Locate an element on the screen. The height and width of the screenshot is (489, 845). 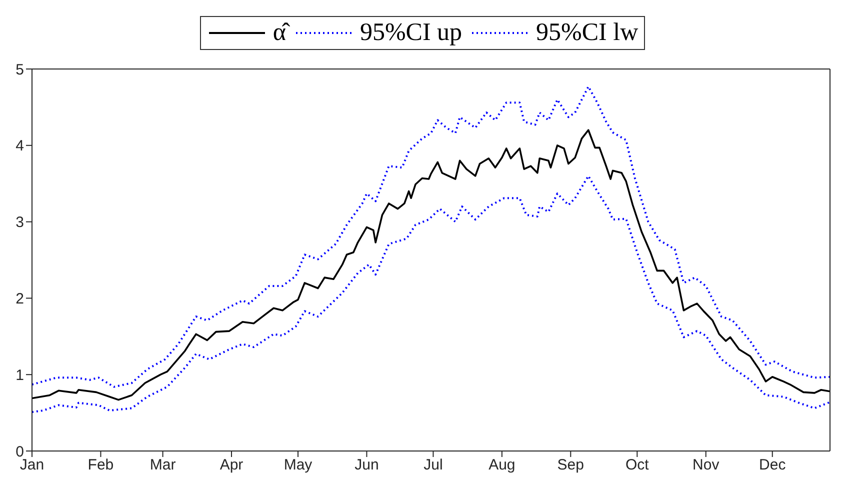
y-tick-label: 5 is located at coordinates (20, 69).